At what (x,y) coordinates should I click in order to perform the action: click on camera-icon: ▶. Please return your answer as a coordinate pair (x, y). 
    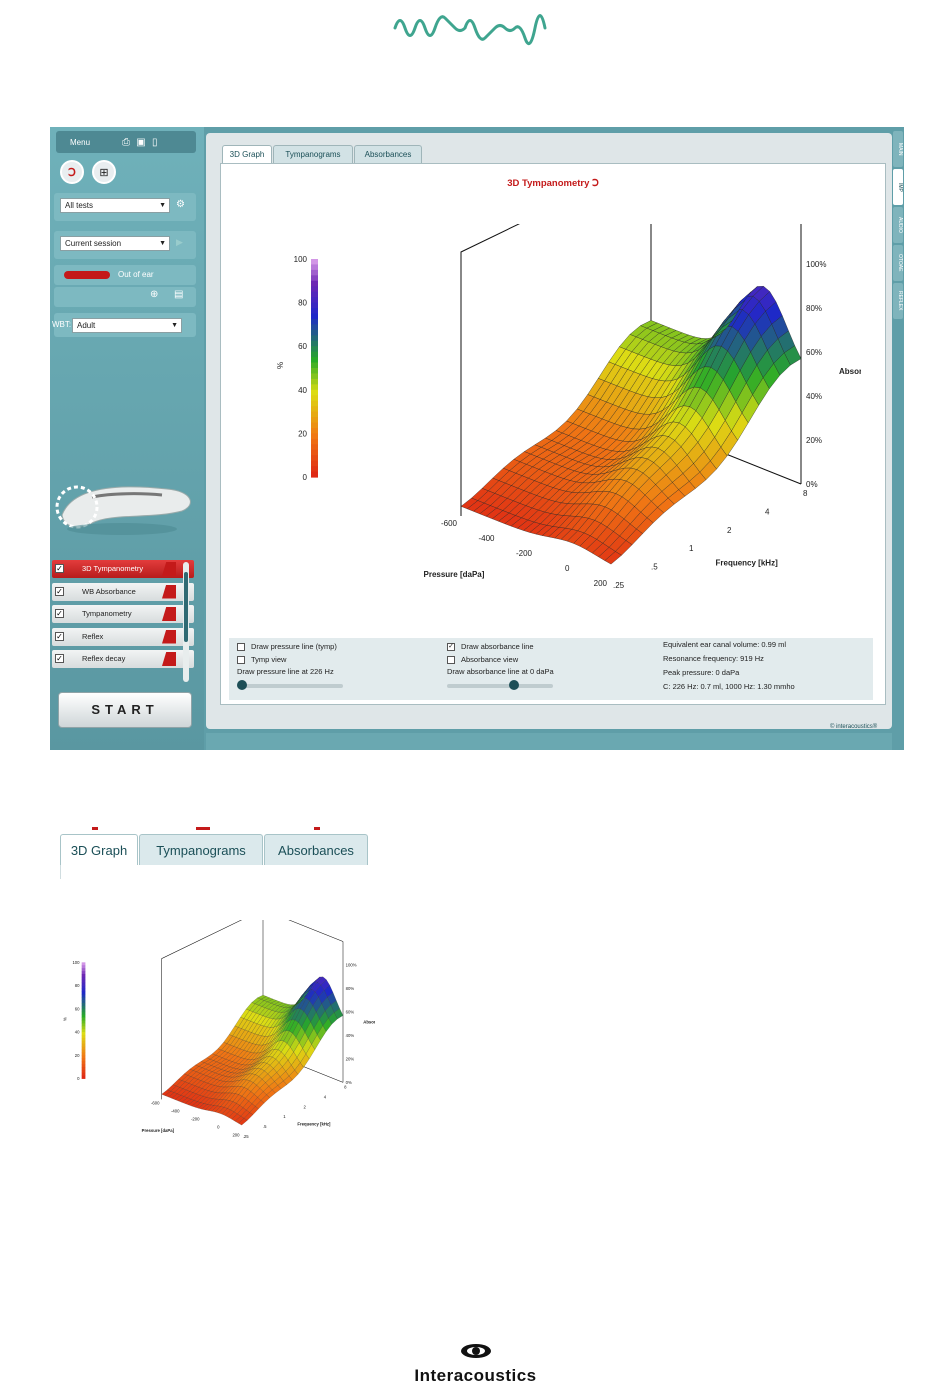
    Looking at the image, I should click on (179, 242).